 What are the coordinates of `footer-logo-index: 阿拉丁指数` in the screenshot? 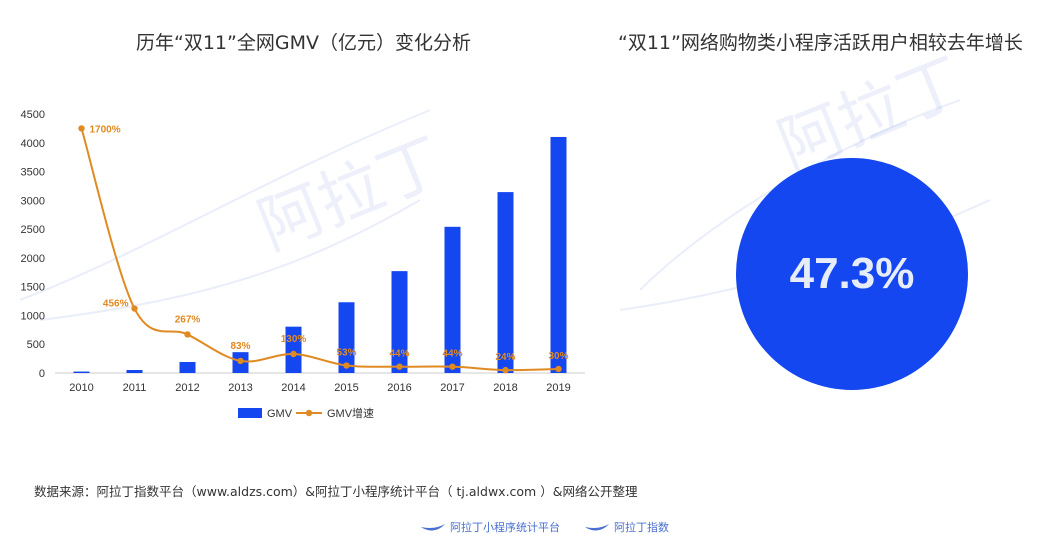 It's located at (626, 527).